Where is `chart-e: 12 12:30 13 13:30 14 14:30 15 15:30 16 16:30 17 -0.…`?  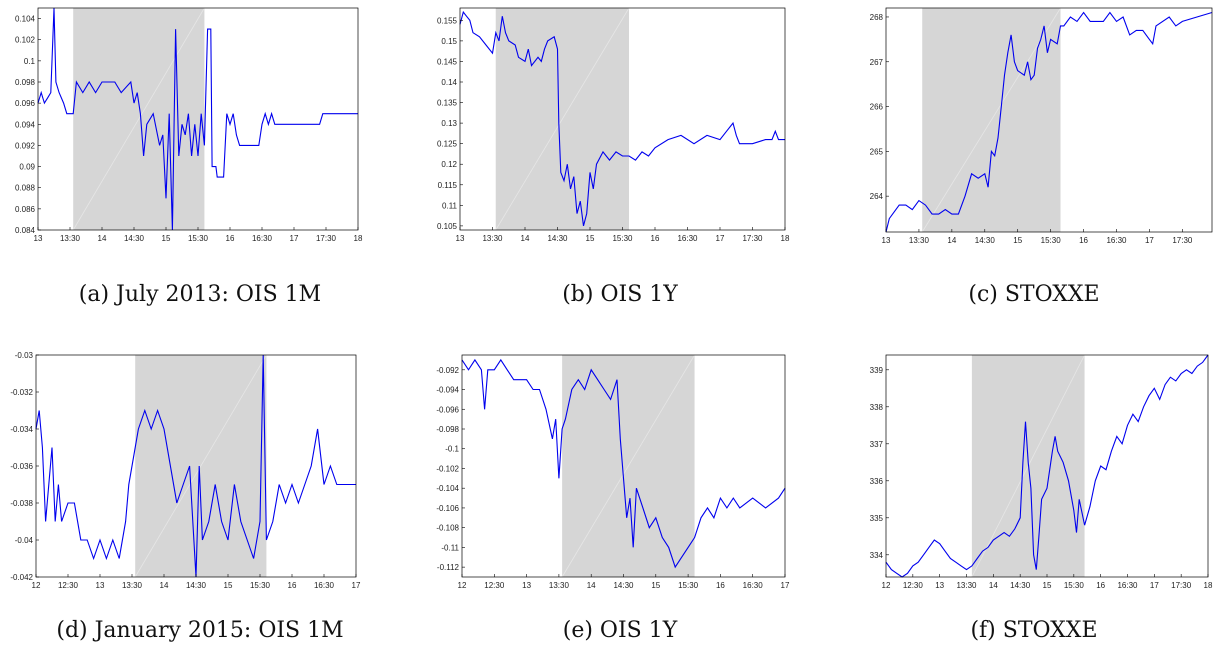 chart-e: 12 12:30 13 13:30 14 14:30 15 15:30 16 16:30 17 -0.… is located at coordinates (613, 472).